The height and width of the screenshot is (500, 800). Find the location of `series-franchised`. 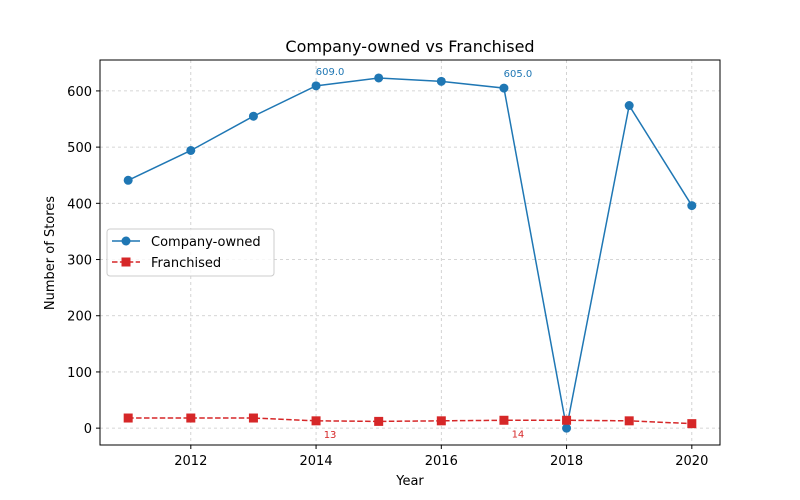

series-franchised is located at coordinates (410, 421).